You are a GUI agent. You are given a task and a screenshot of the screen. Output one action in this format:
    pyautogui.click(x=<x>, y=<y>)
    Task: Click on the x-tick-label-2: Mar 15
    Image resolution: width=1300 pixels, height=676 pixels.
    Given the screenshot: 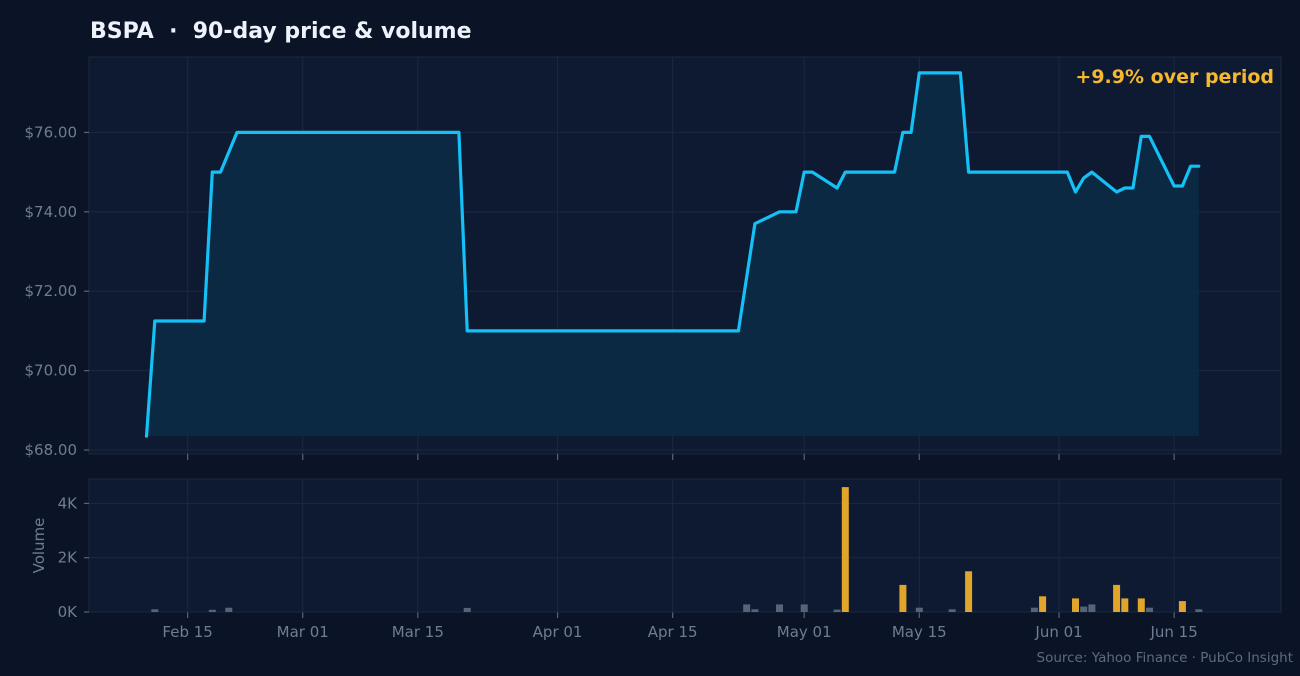 What is the action you would take?
    pyautogui.click(x=418, y=632)
    